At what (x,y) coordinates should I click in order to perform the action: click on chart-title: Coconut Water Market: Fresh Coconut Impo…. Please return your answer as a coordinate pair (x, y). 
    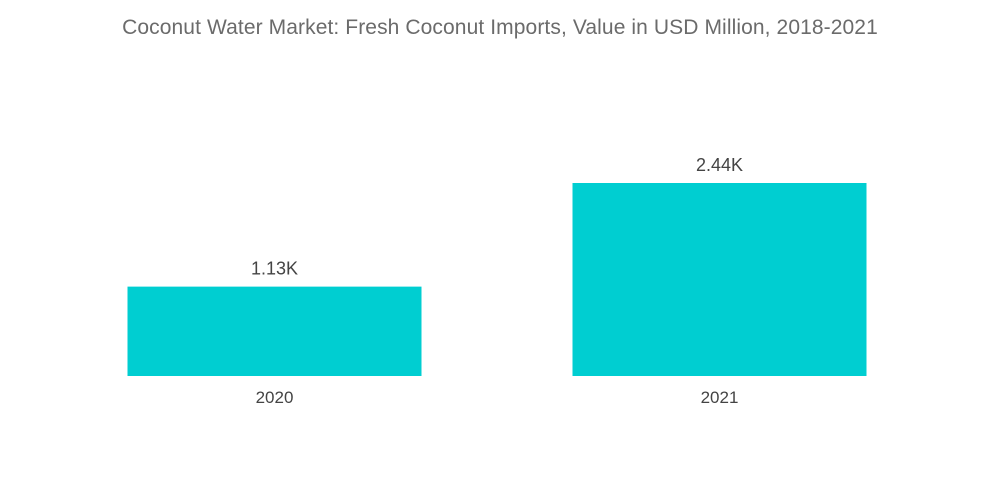
    Looking at the image, I should click on (500, 27).